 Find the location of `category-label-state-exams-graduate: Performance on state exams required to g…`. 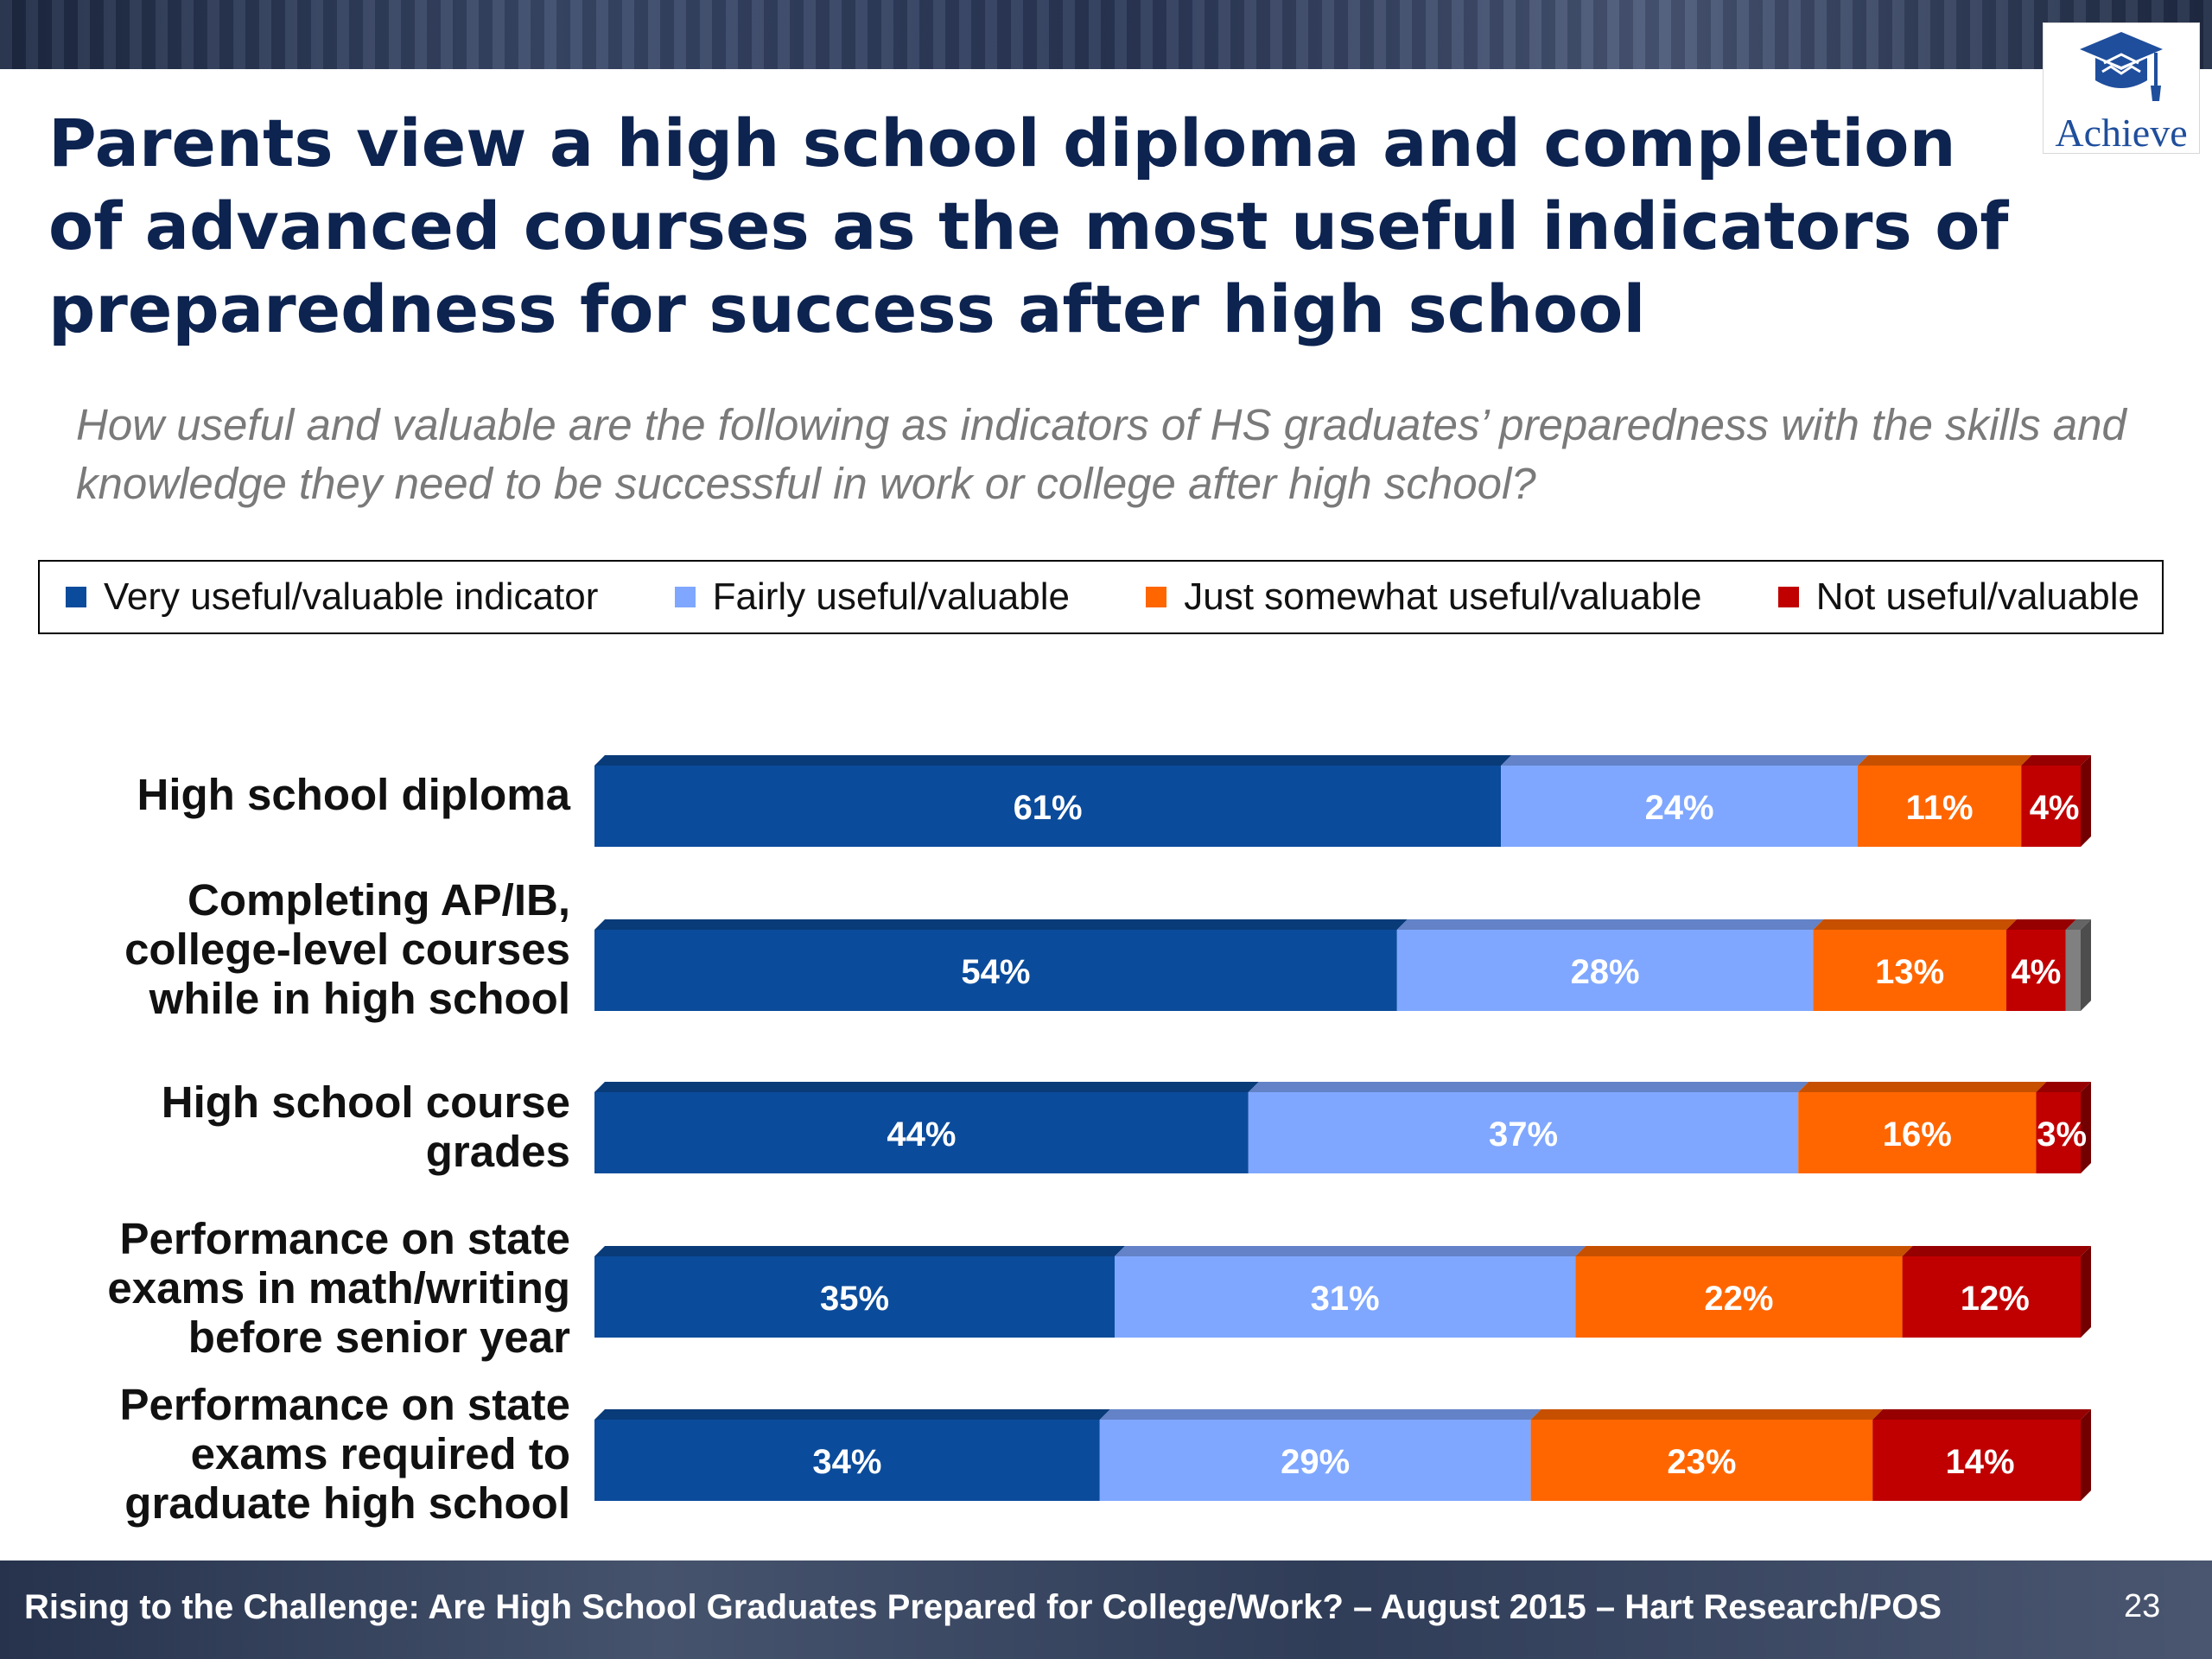

category-label-state-exams-graduate: Performance on state exams required to g… is located at coordinates (344, 1454).